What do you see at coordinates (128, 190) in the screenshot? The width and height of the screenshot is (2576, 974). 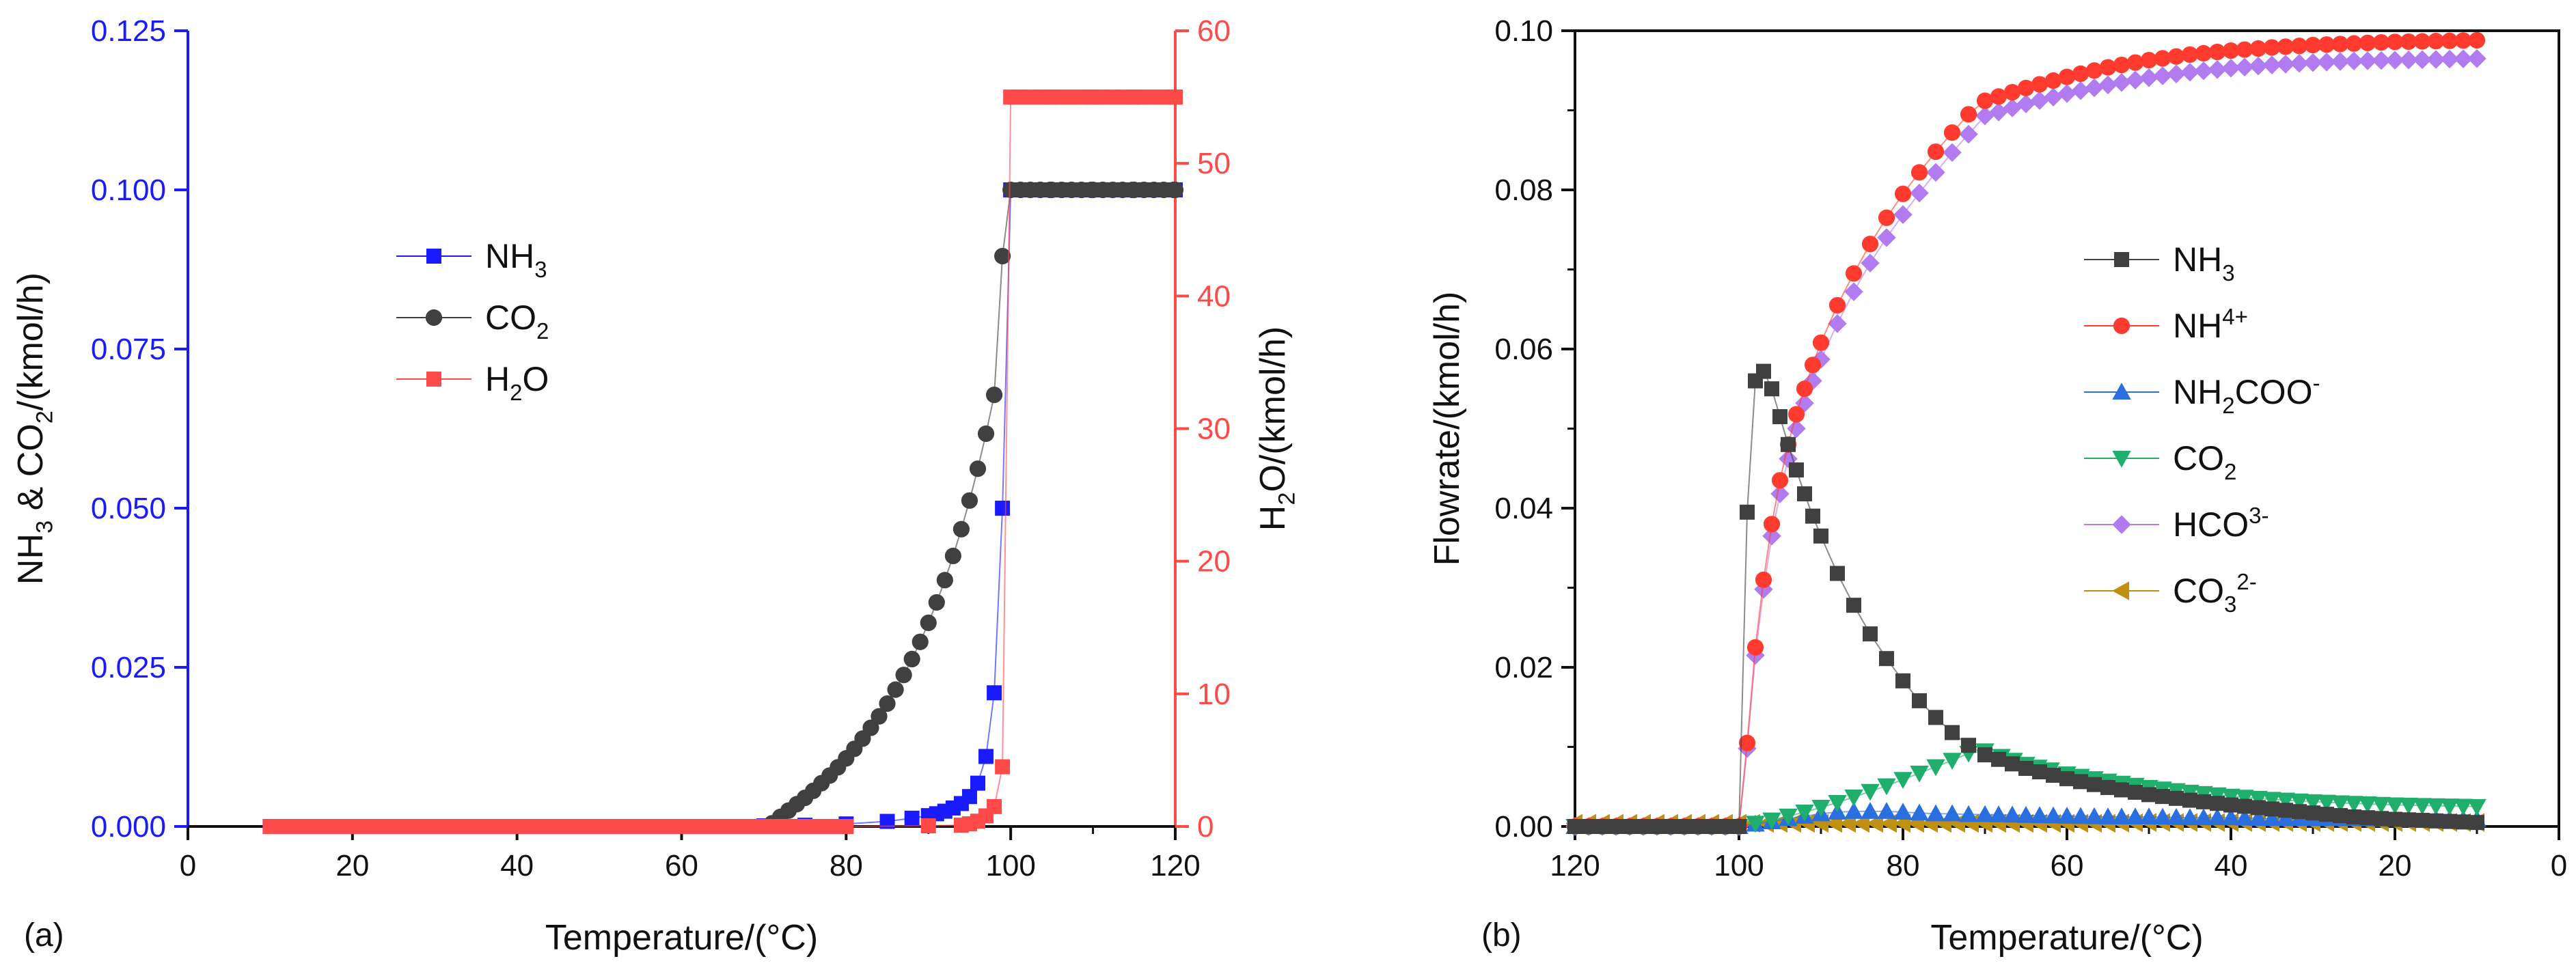 I see `left-y-tick-label: 0.100` at bounding box center [128, 190].